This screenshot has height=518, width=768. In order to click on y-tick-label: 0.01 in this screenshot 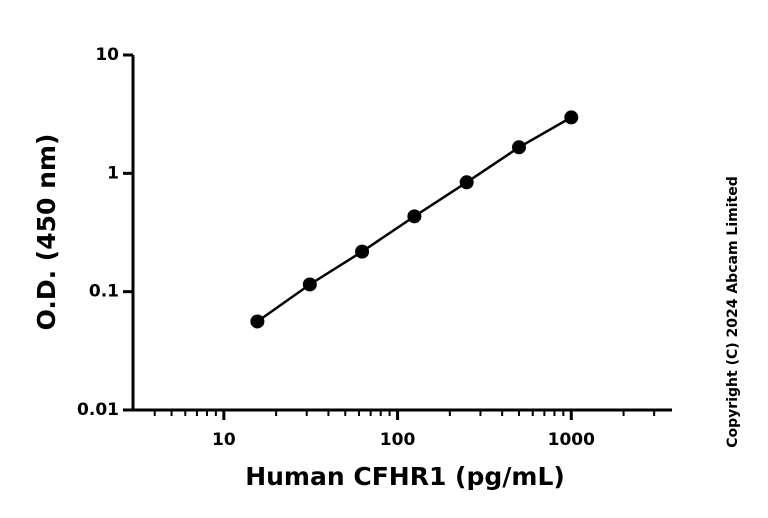, I will do `click(98, 410)`.